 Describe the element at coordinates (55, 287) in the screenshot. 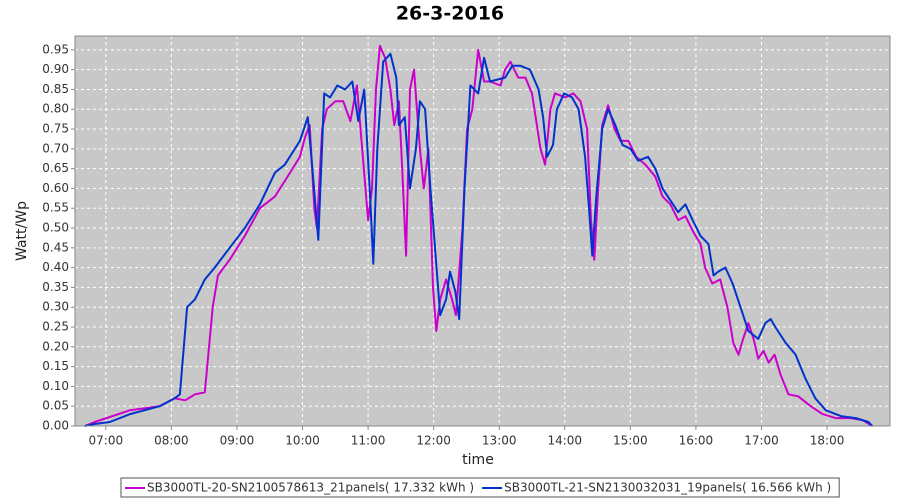

I see `y-tick-label: 0.35` at that location.